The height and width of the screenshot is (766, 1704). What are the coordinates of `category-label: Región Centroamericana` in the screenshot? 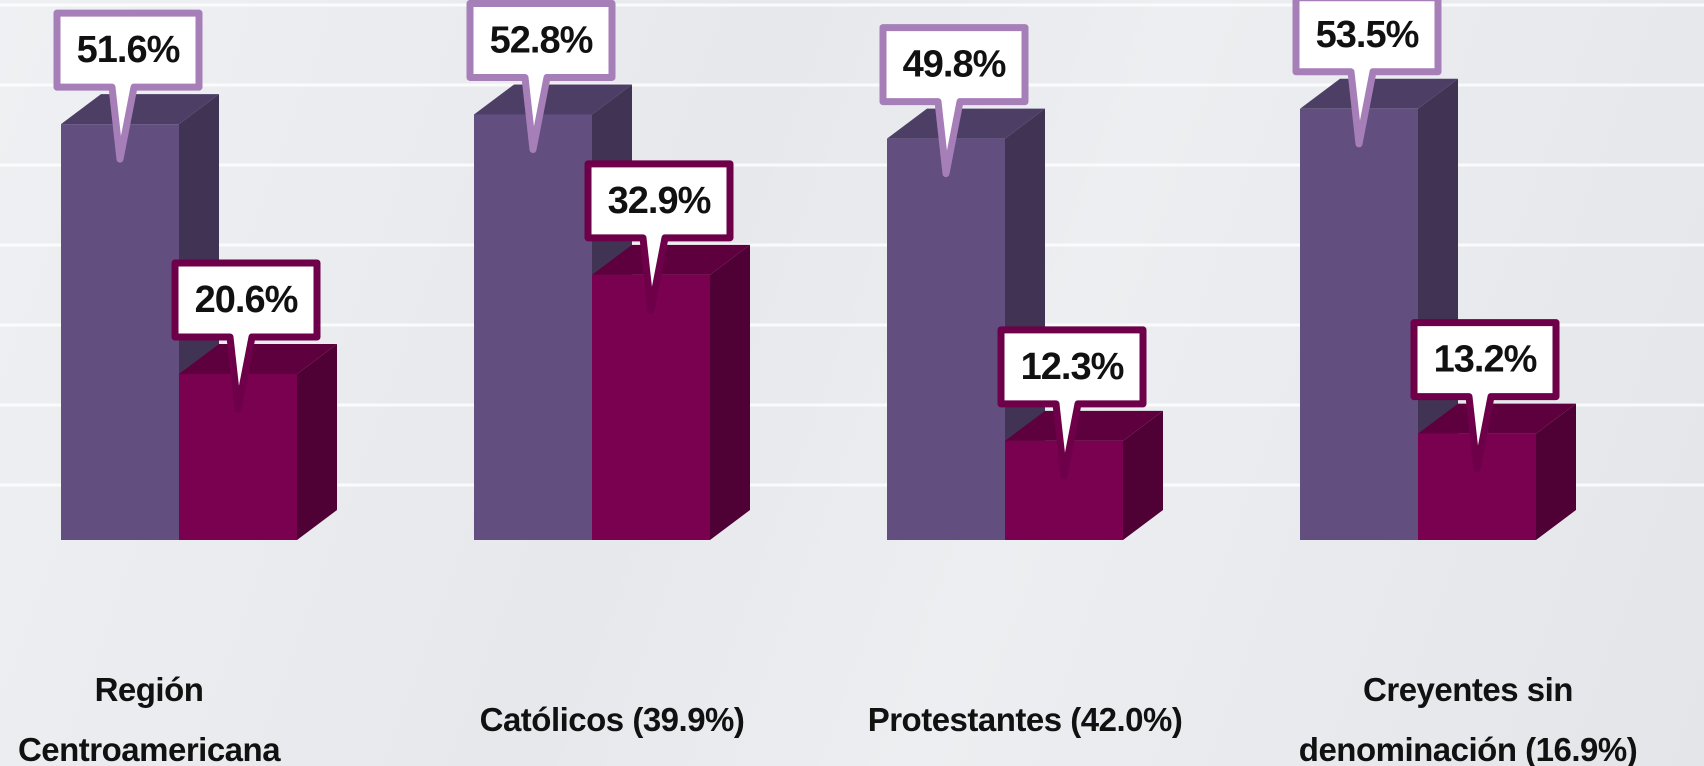 It's located at (149, 718).